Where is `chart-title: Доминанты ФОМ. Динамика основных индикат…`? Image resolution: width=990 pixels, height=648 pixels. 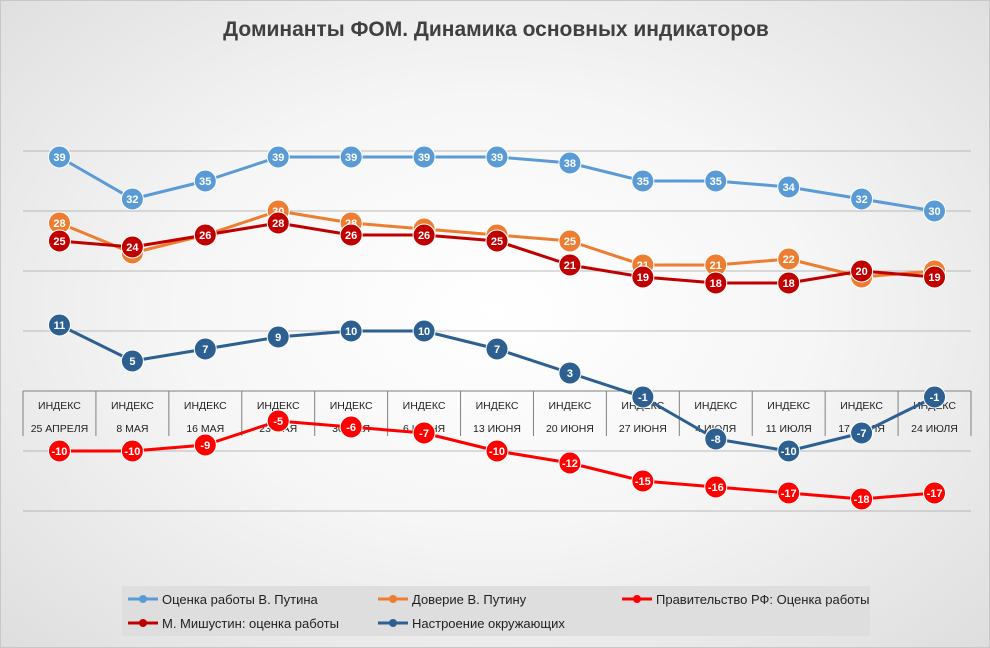
chart-title: Доминанты ФОМ. Динамика основных индикат… is located at coordinates (496, 29).